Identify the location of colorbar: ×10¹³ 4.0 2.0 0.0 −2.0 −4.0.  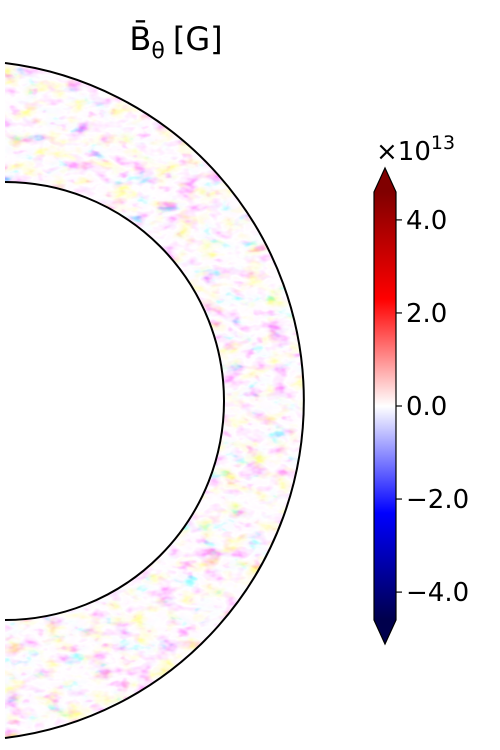
(421, 389).